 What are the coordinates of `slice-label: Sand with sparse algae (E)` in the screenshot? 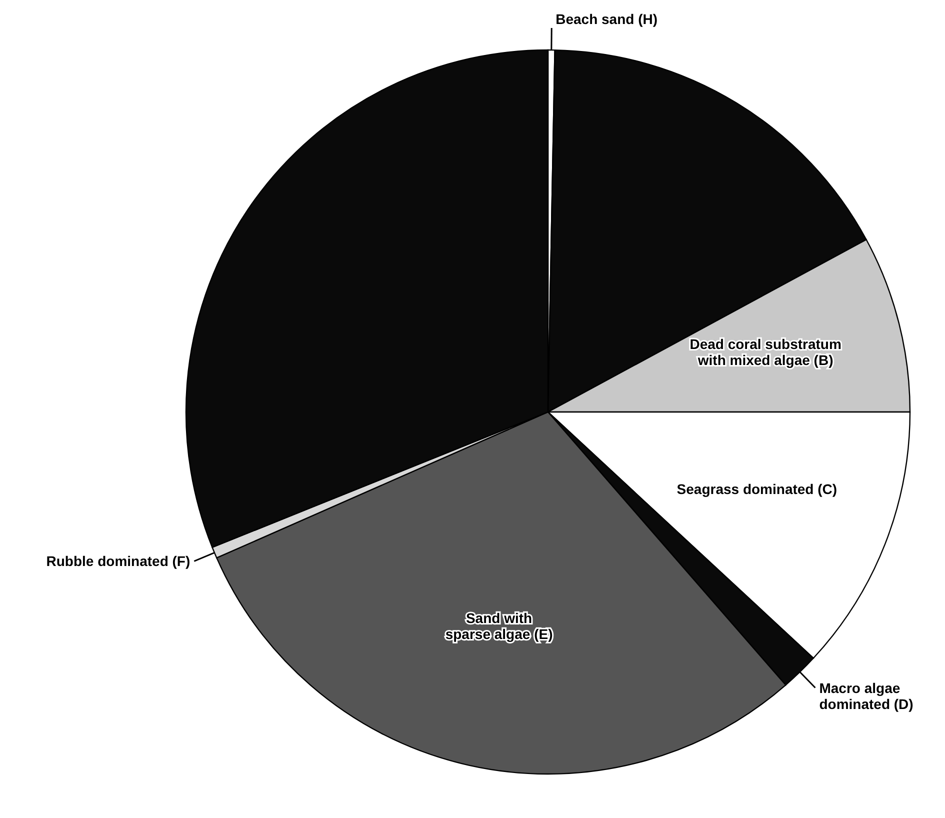 It's located at (499, 626).